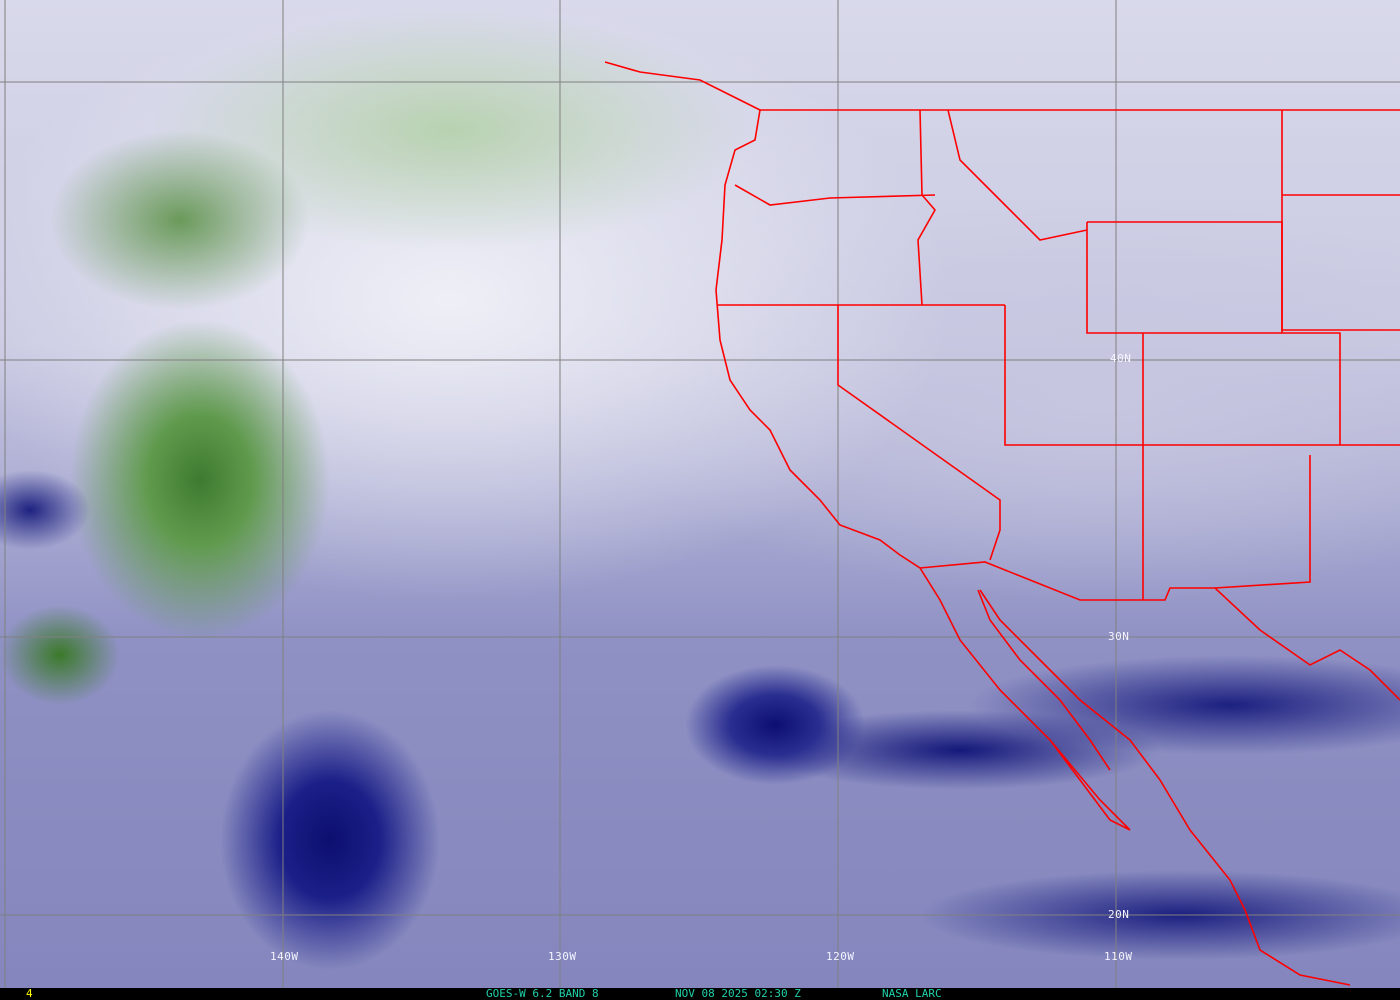 This screenshot has height=1000, width=1400. Describe the element at coordinates (840, 956) in the screenshot. I see `lon-label-120w: 120W` at that location.